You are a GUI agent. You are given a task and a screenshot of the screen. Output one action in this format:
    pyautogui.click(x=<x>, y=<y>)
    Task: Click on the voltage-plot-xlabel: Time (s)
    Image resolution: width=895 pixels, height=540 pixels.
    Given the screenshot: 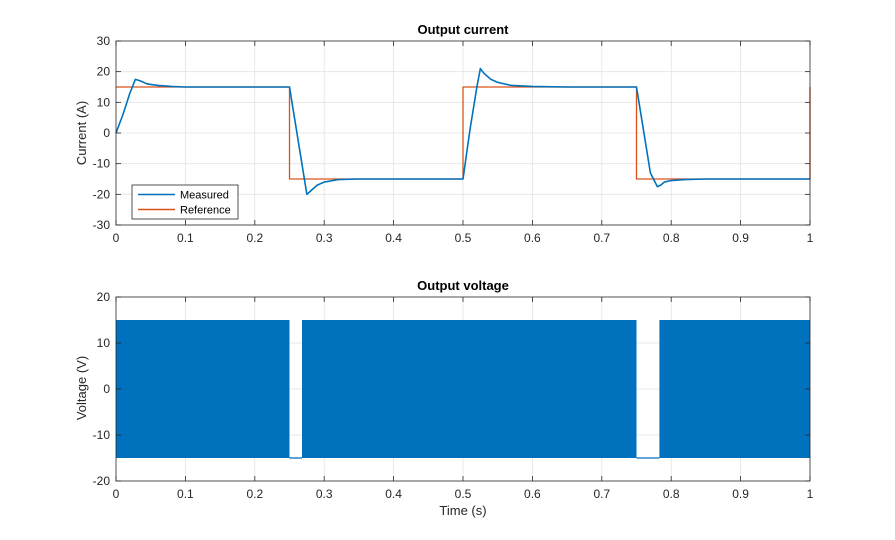 What is the action you would take?
    pyautogui.click(x=462, y=510)
    